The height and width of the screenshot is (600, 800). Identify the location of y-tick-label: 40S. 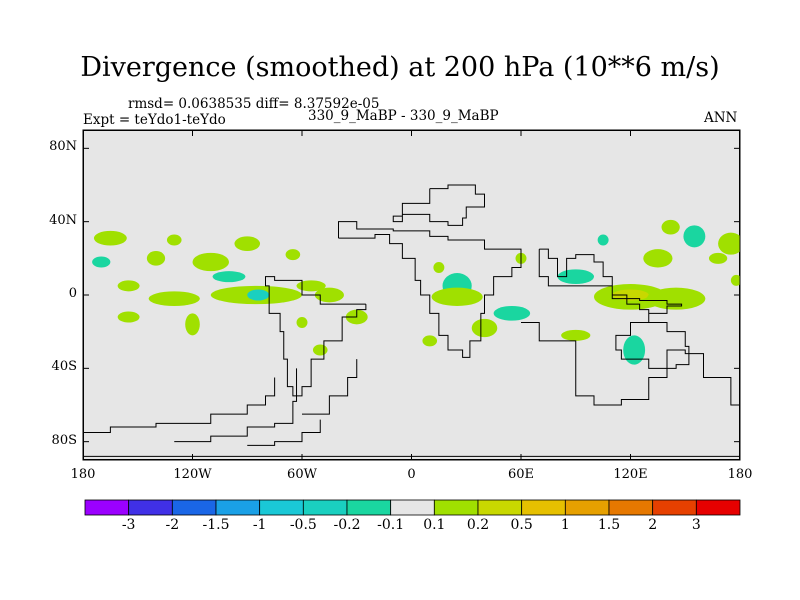
(64, 367).